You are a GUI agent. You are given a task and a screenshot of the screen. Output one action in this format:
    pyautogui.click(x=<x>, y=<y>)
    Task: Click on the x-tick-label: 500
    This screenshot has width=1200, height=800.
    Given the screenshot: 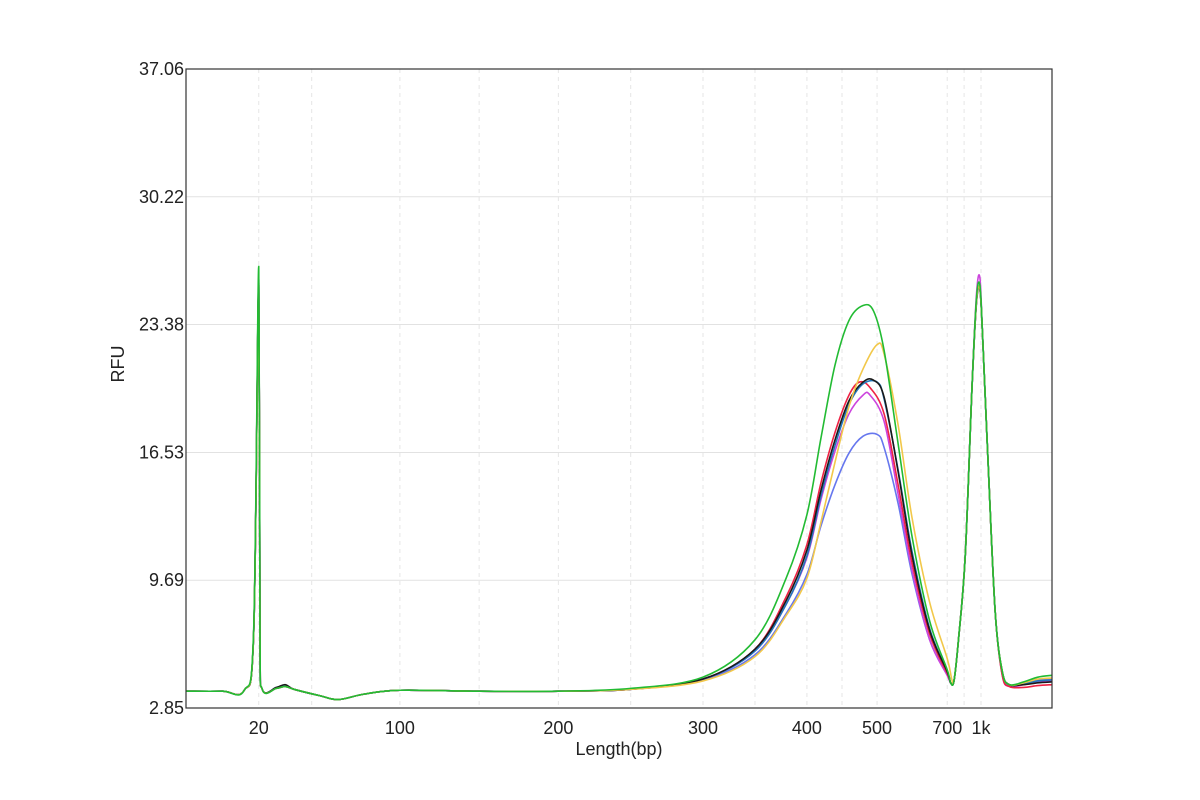 What is the action you would take?
    pyautogui.click(x=877, y=728)
    